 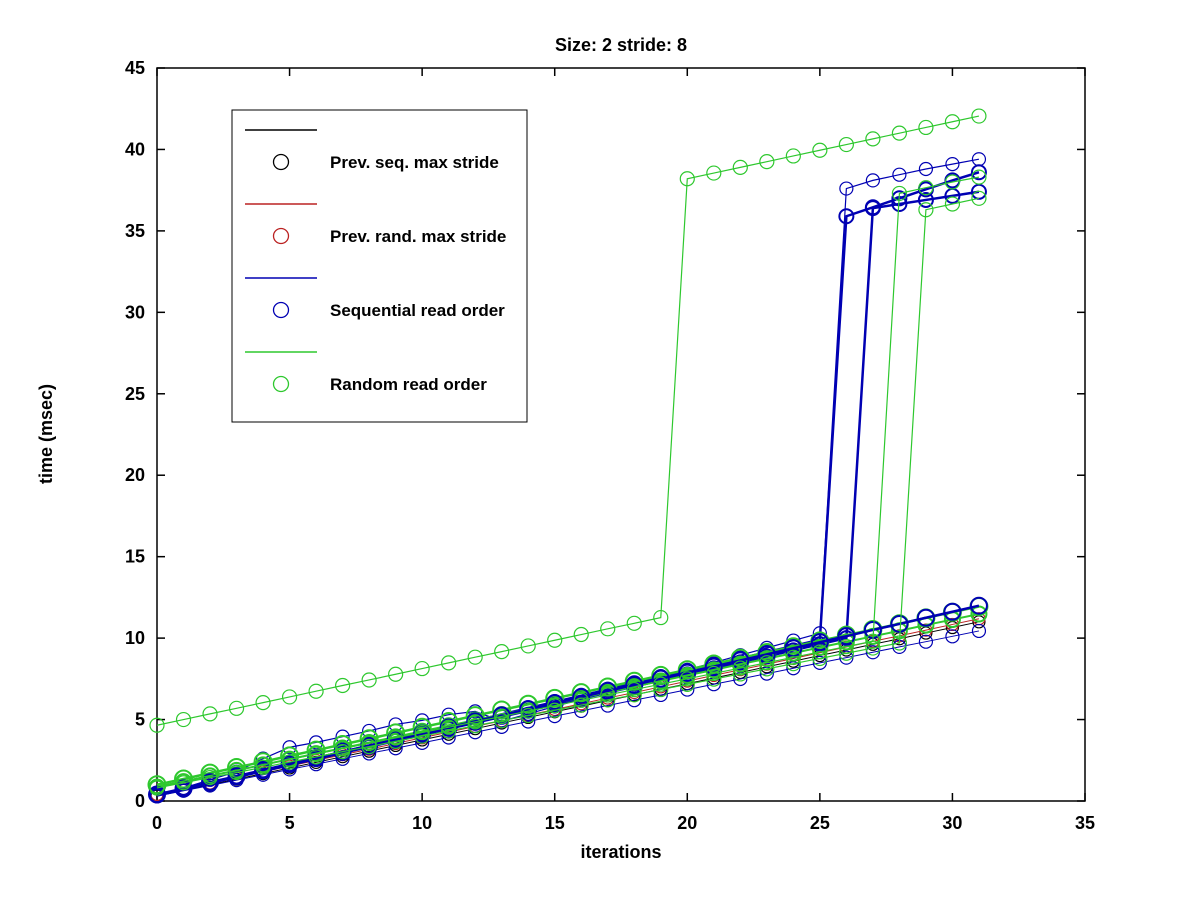 I want to click on legend-label: Random read order, so click(x=408, y=384).